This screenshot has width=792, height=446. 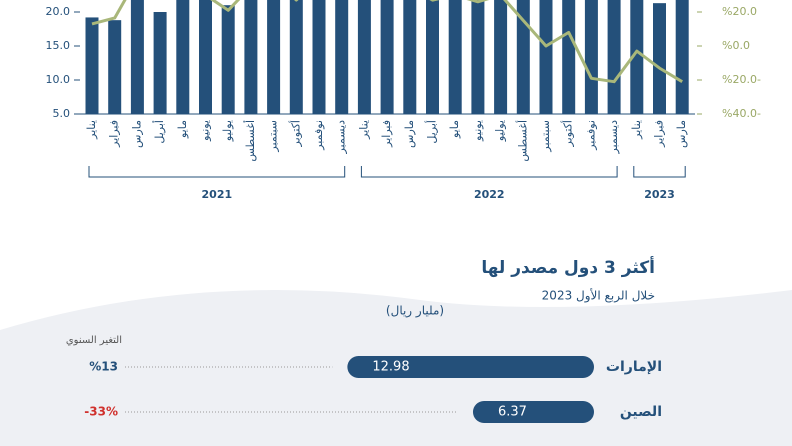 I want to click on y2-tick-label: %40.0-, so click(x=741, y=113).